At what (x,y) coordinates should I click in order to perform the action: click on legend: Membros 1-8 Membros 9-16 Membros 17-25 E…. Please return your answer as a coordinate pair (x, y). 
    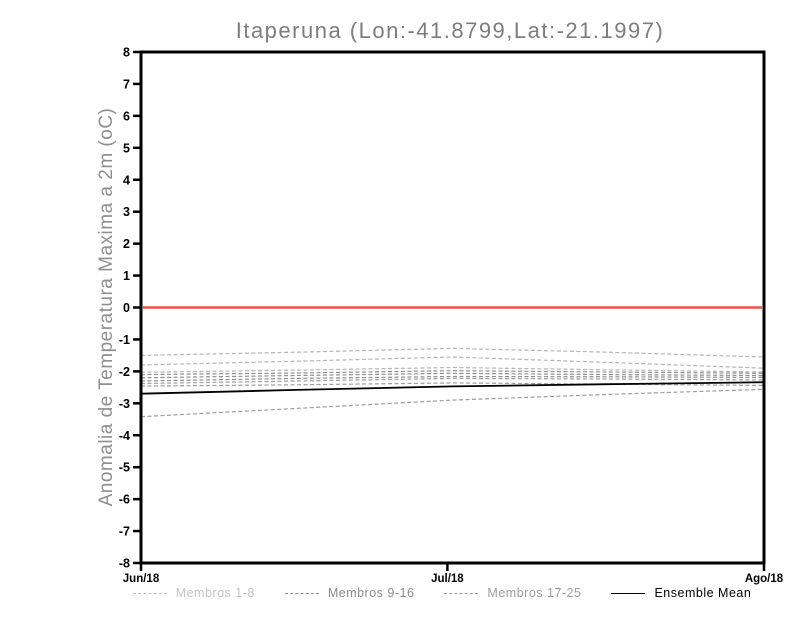
    Looking at the image, I should click on (400, 593).